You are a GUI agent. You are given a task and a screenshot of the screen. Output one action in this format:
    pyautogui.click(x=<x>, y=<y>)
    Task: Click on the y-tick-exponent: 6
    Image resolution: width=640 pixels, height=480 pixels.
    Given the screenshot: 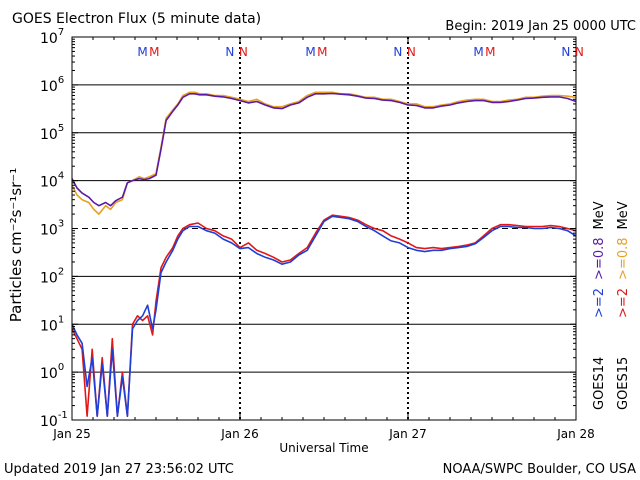 What is the action you would take?
    pyautogui.click(x=61, y=80)
    